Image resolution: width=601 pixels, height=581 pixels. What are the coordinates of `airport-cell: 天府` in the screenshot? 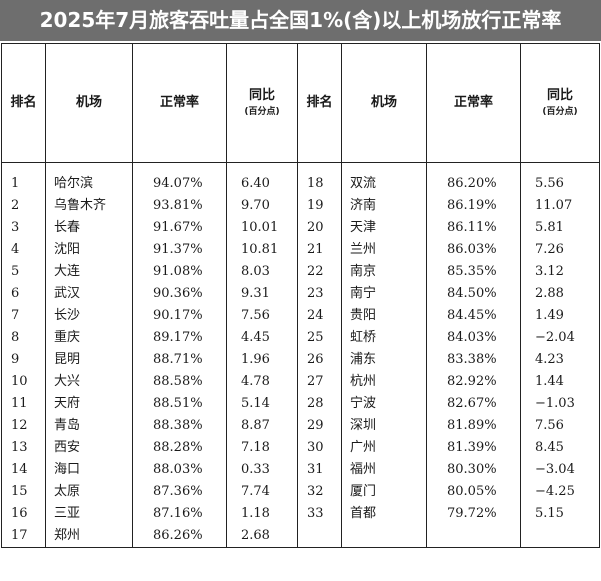 It's located at (89, 404).